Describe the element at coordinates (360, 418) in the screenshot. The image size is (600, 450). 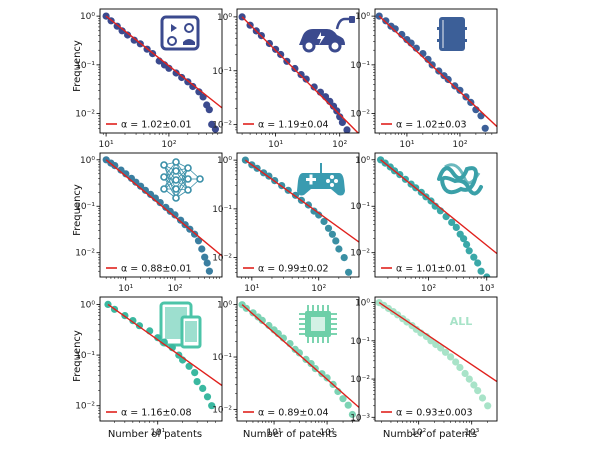
I see `y-tick-label: 10⁻³` at that location.